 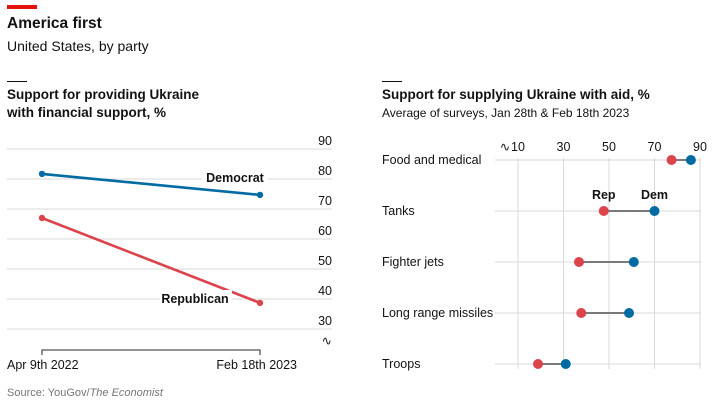 What do you see at coordinates (564, 147) in the screenshot?
I see `x-tick-label: 30` at bounding box center [564, 147].